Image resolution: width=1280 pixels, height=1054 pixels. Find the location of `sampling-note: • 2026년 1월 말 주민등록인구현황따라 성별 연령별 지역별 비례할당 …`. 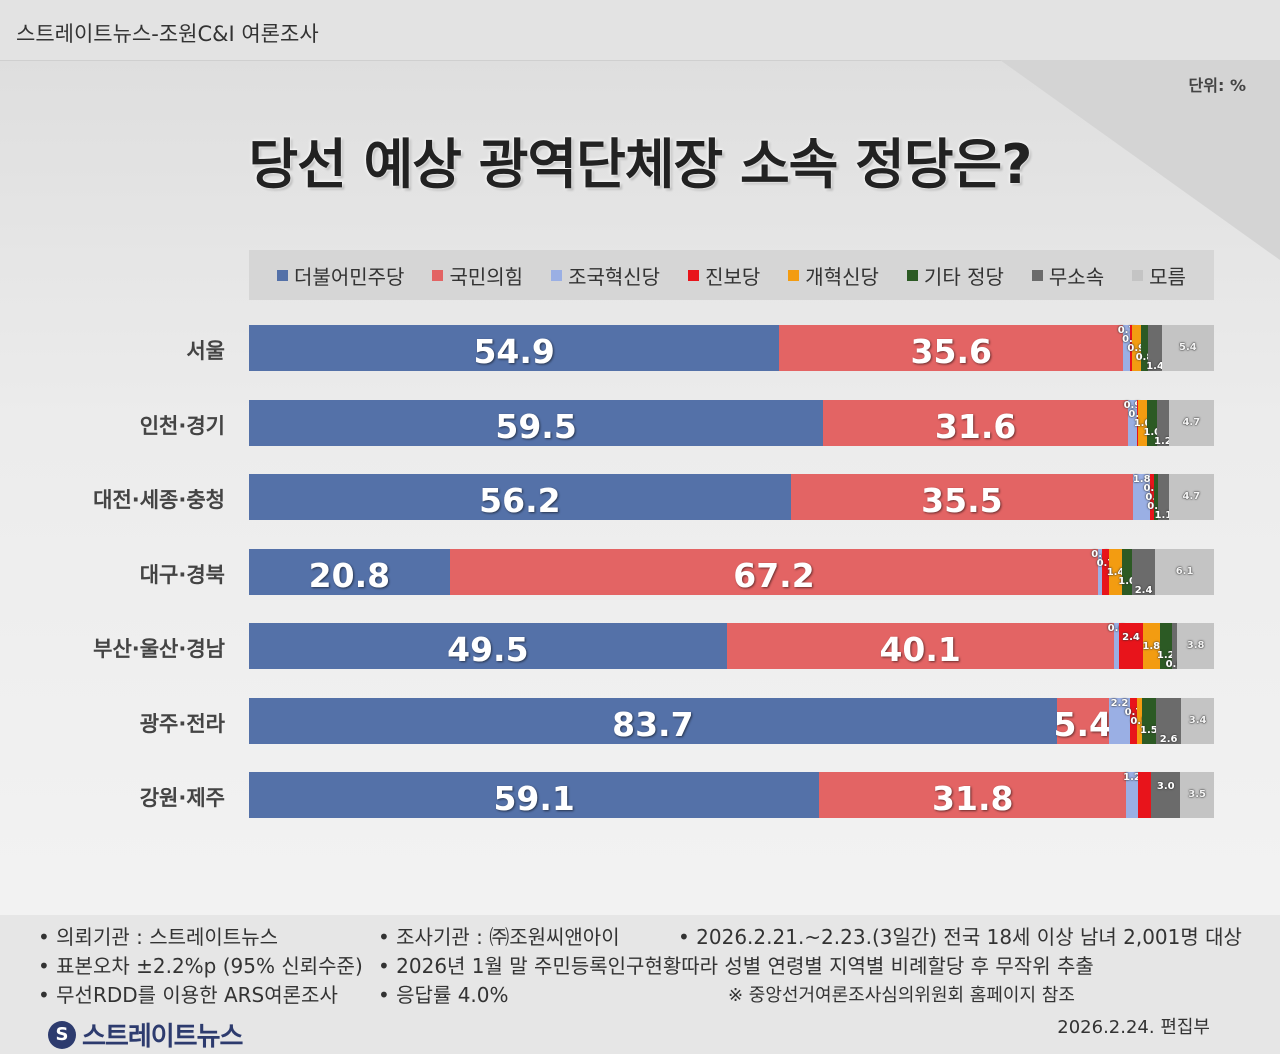

sampling-note: • 2026년 1월 말 주민등록인구현황따라 성별 연령별 지역별 비례할당 … is located at coordinates (736, 966).